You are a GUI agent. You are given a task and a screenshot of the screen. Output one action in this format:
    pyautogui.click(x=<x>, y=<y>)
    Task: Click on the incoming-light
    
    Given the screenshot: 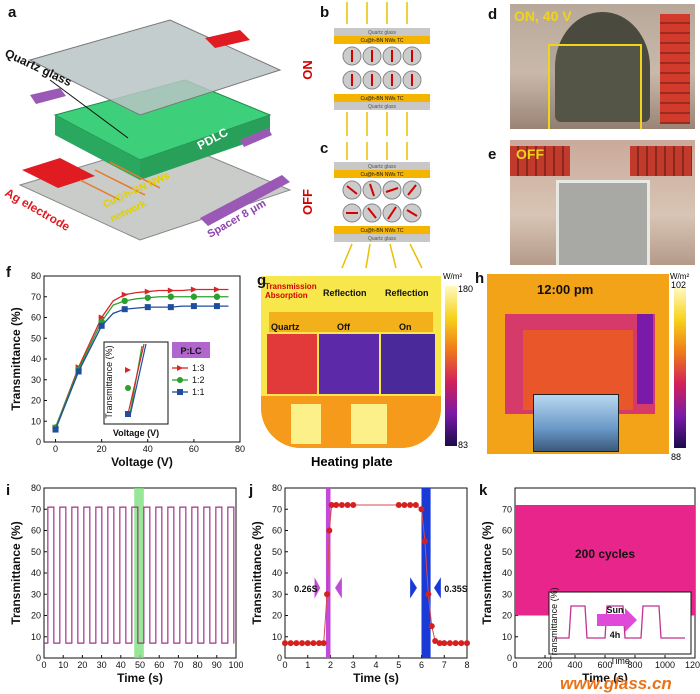 What is the action you would take?
    pyautogui.click(x=377, y=69)
    